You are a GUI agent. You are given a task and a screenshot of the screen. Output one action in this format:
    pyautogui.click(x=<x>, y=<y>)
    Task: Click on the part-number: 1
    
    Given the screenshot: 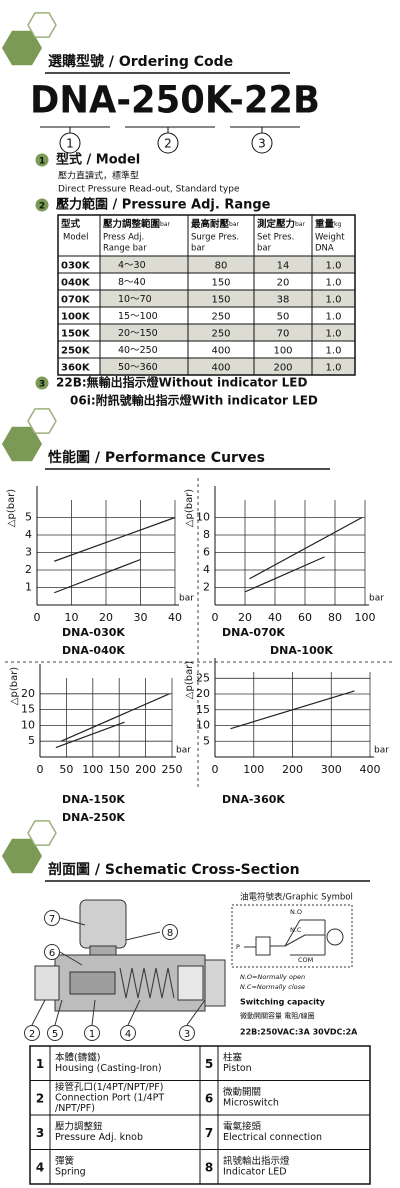 What is the action you would take?
    pyautogui.click(x=40, y=1064)
    